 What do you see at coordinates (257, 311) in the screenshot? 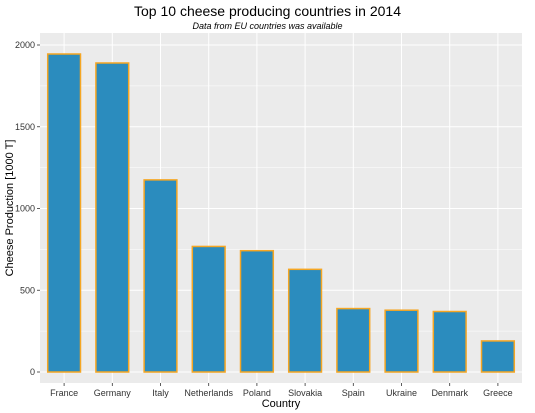
I see `bar-poland` at bounding box center [257, 311].